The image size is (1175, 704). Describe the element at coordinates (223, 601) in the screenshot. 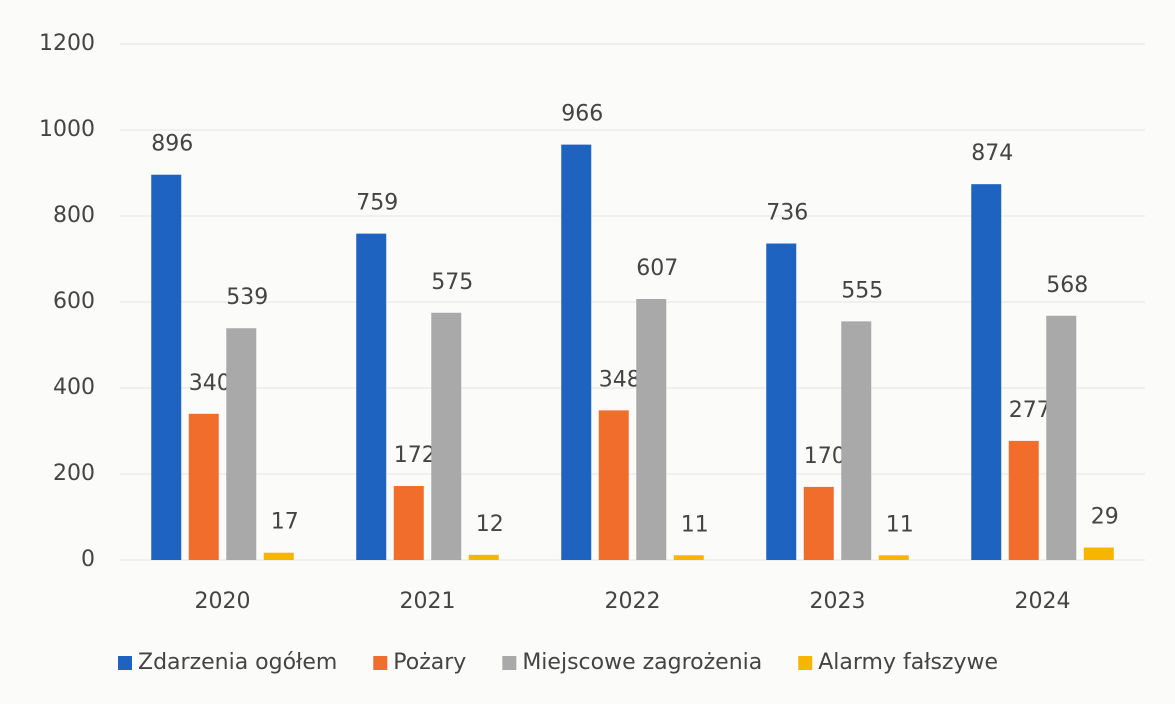

I see `x-tick-label: 2020` at that location.